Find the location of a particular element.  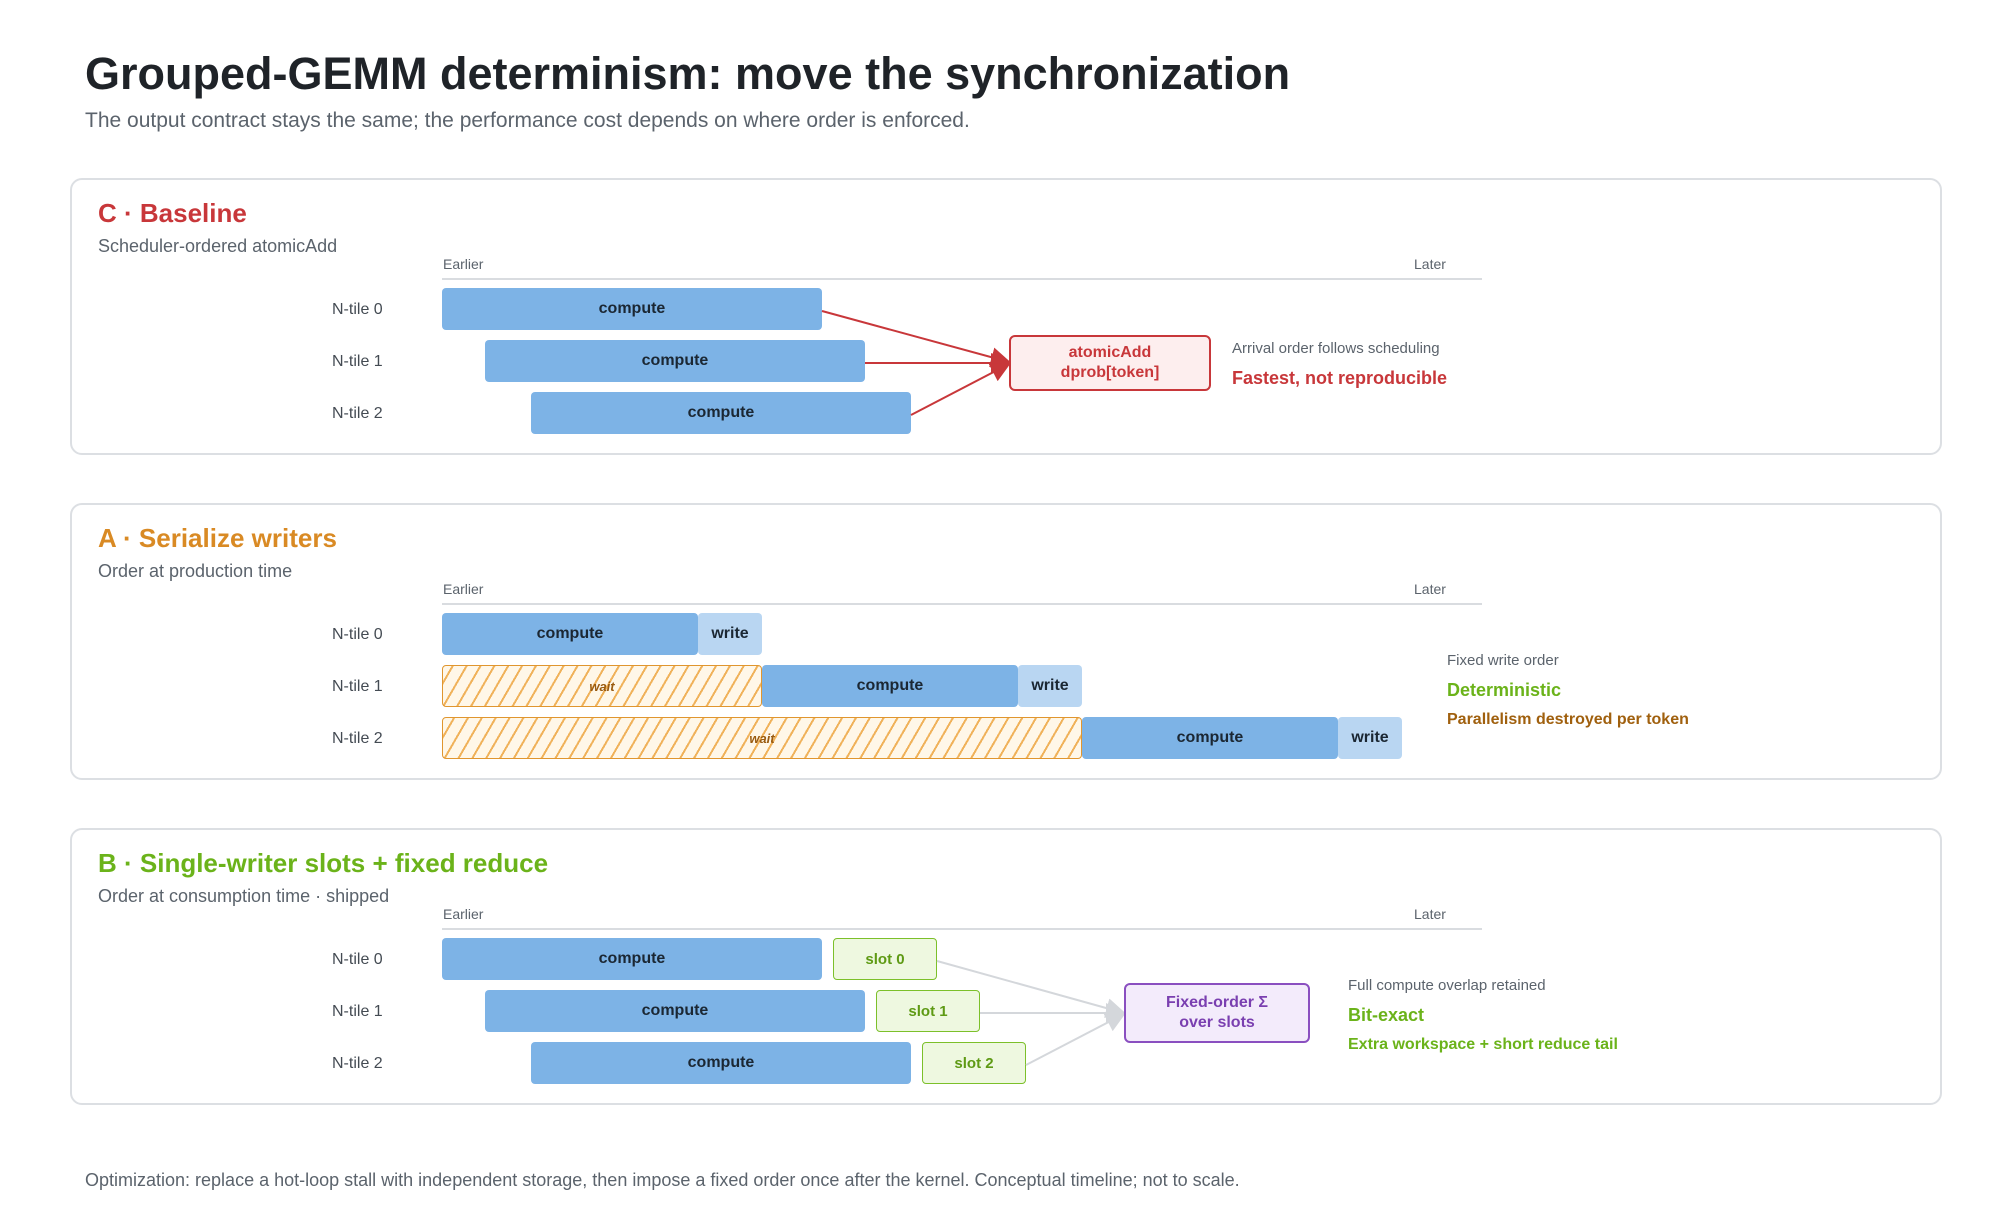

panel-subtitle: Scheduler-ordered atomicAdd is located at coordinates (218, 246).